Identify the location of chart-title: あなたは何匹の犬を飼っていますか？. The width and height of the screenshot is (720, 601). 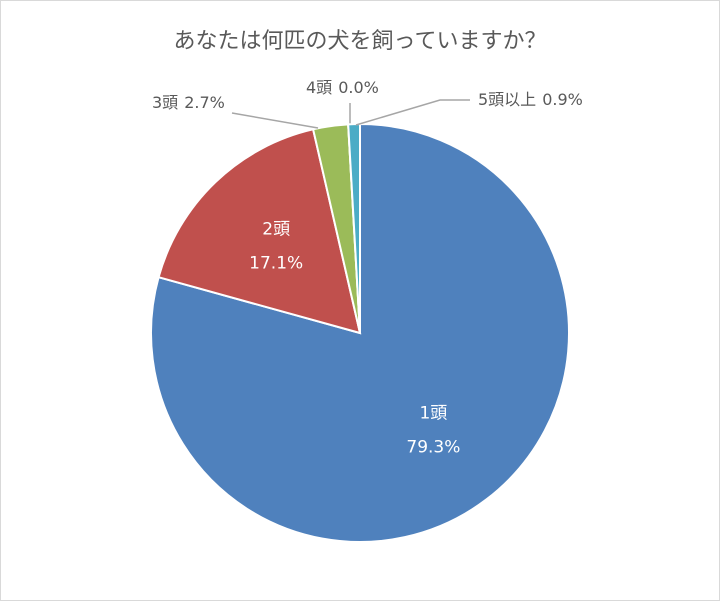
(360, 41).